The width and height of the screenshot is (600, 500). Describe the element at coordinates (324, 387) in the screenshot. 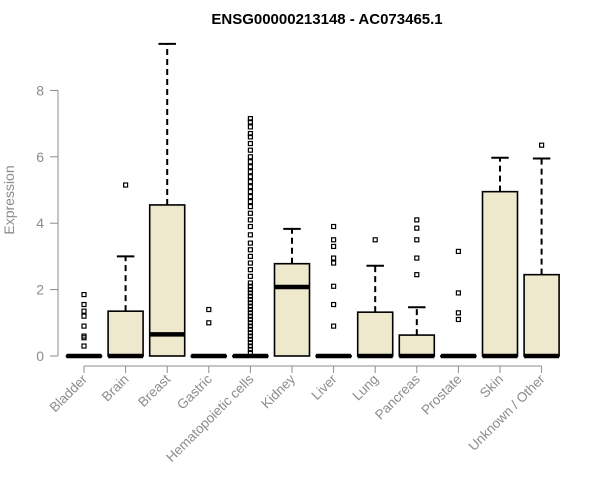

I see `x-category-label: Liver` at that location.